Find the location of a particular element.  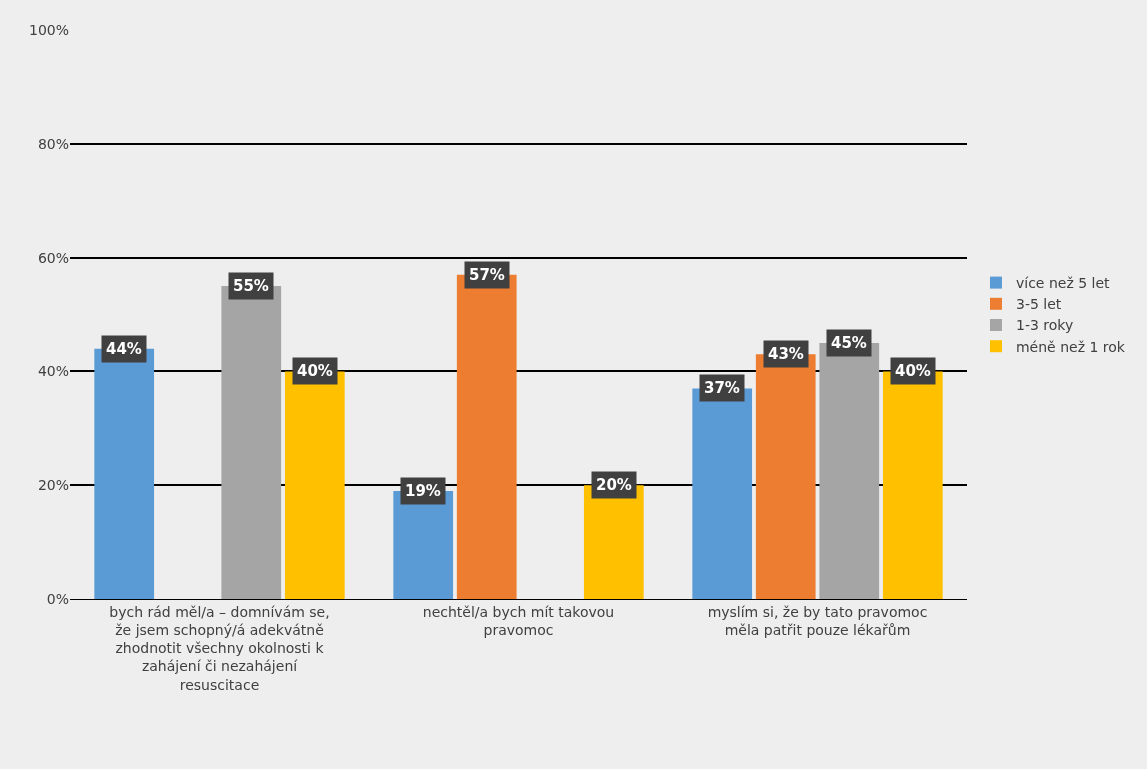

data-label: 44% is located at coordinates (124, 349).